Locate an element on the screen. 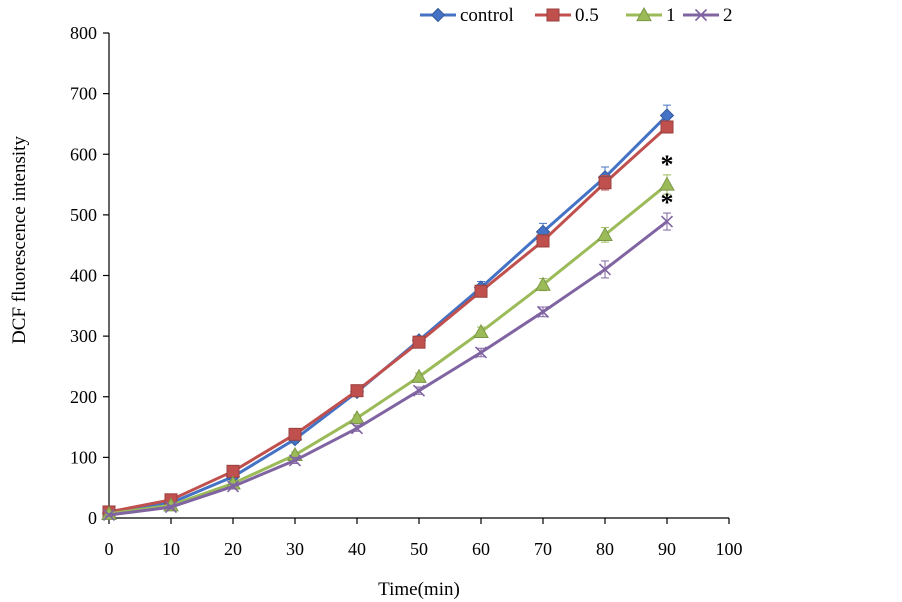 This screenshot has width=902, height=602. x-tick-label: 30 is located at coordinates (295, 549).